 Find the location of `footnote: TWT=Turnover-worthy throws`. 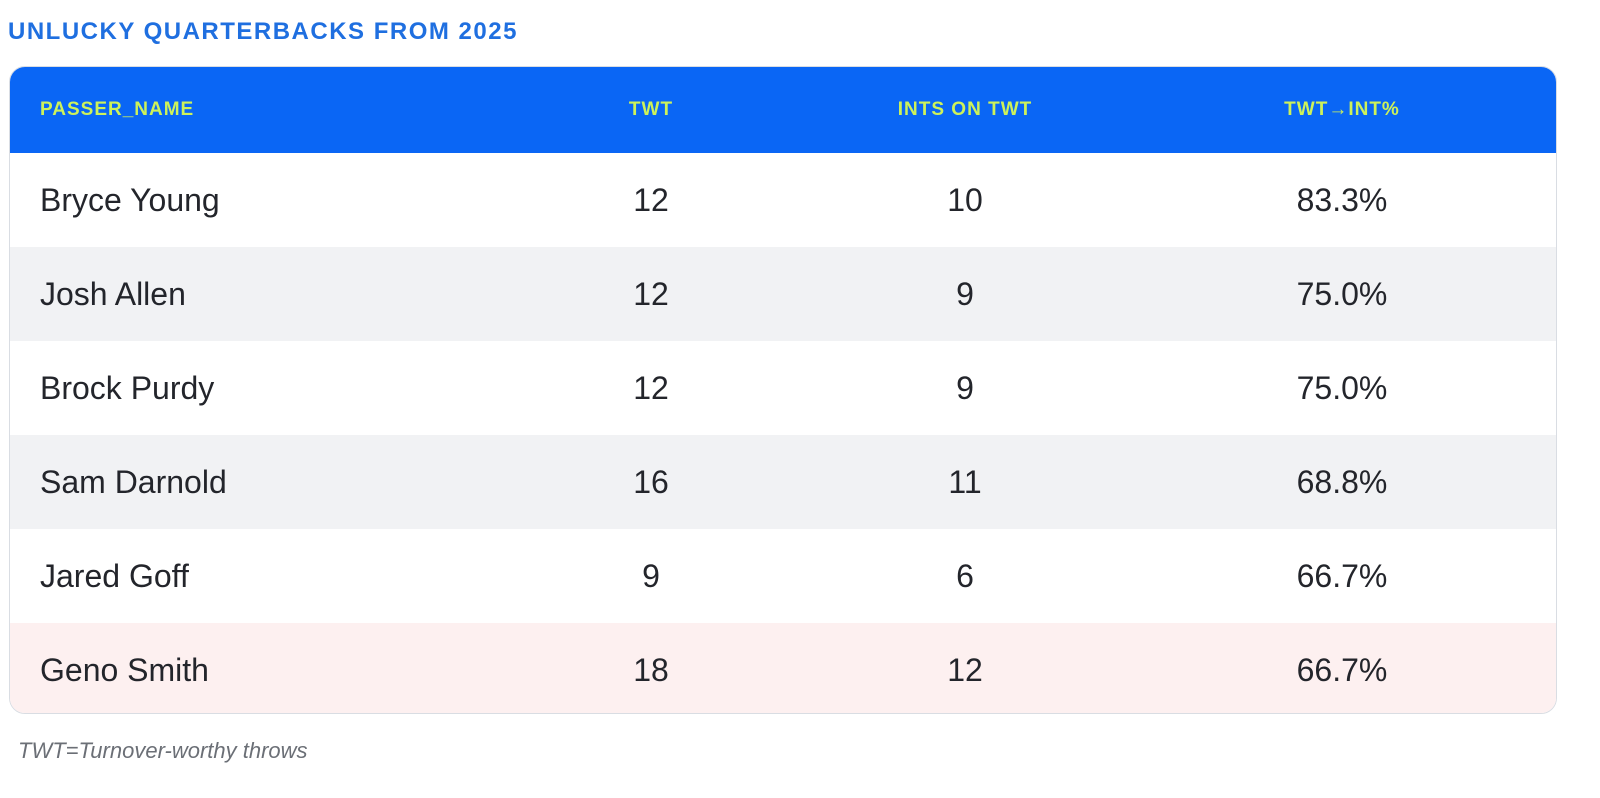

footnote: TWT=Turnover-worthy throws is located at coordinates (163, 750).